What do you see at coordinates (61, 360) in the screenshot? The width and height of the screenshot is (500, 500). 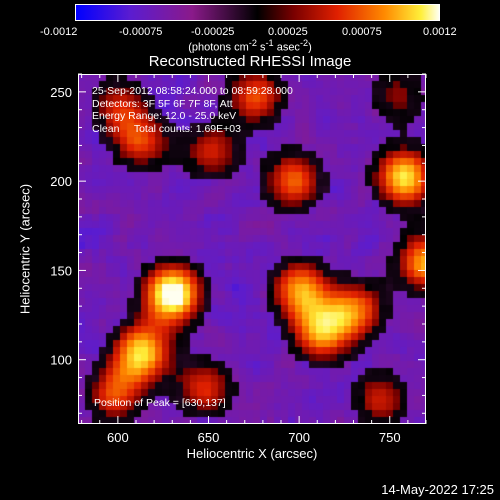 I see `y-tick-label: 100` at bounding box center [61, 360].